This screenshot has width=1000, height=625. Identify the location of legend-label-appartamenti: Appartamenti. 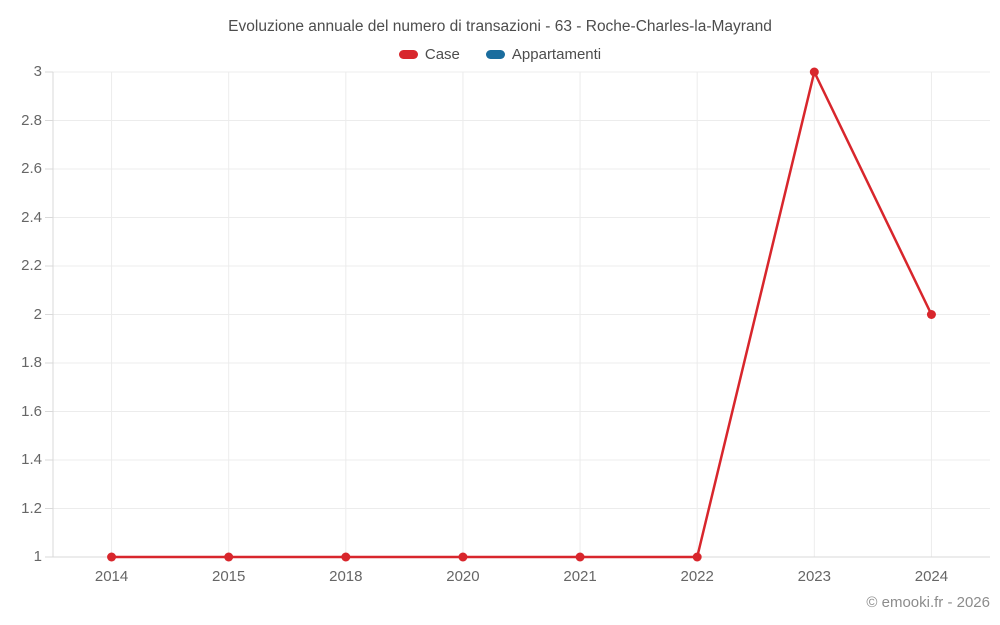
(556, 54).